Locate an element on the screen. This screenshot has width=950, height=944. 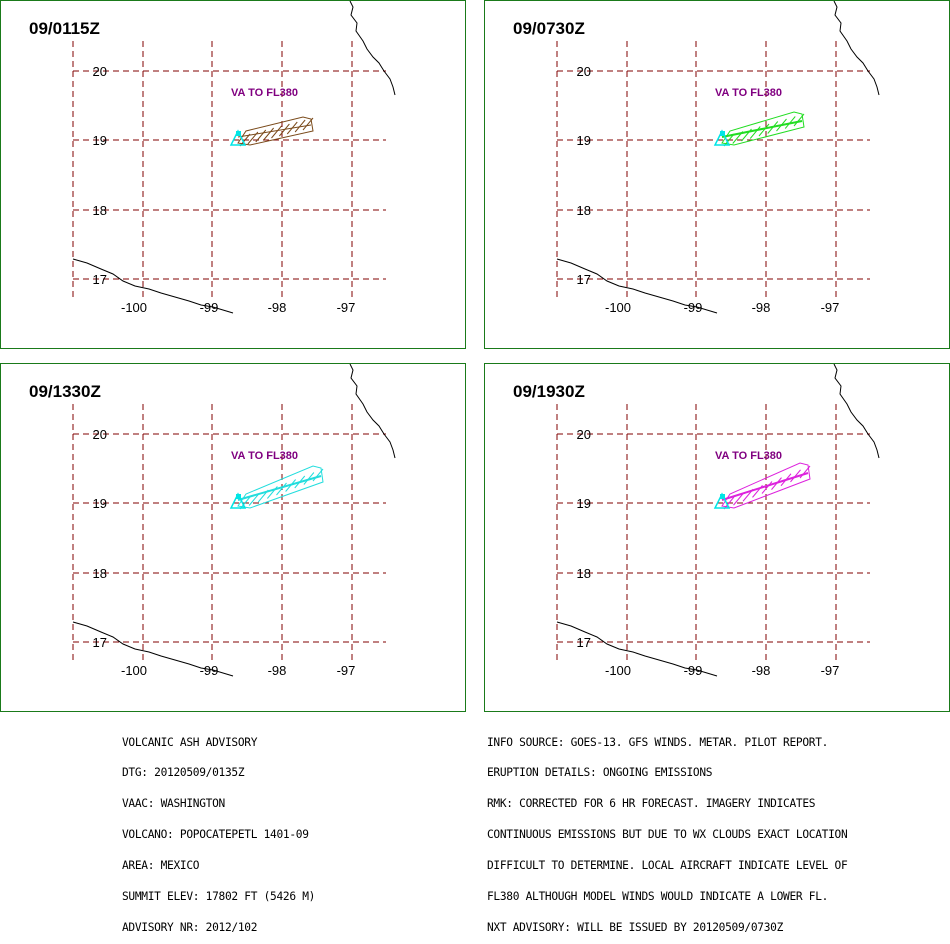
advisory-line: VOLCANO: POPOCATEPETL 1401-09 is located at coordinates (215, 835).